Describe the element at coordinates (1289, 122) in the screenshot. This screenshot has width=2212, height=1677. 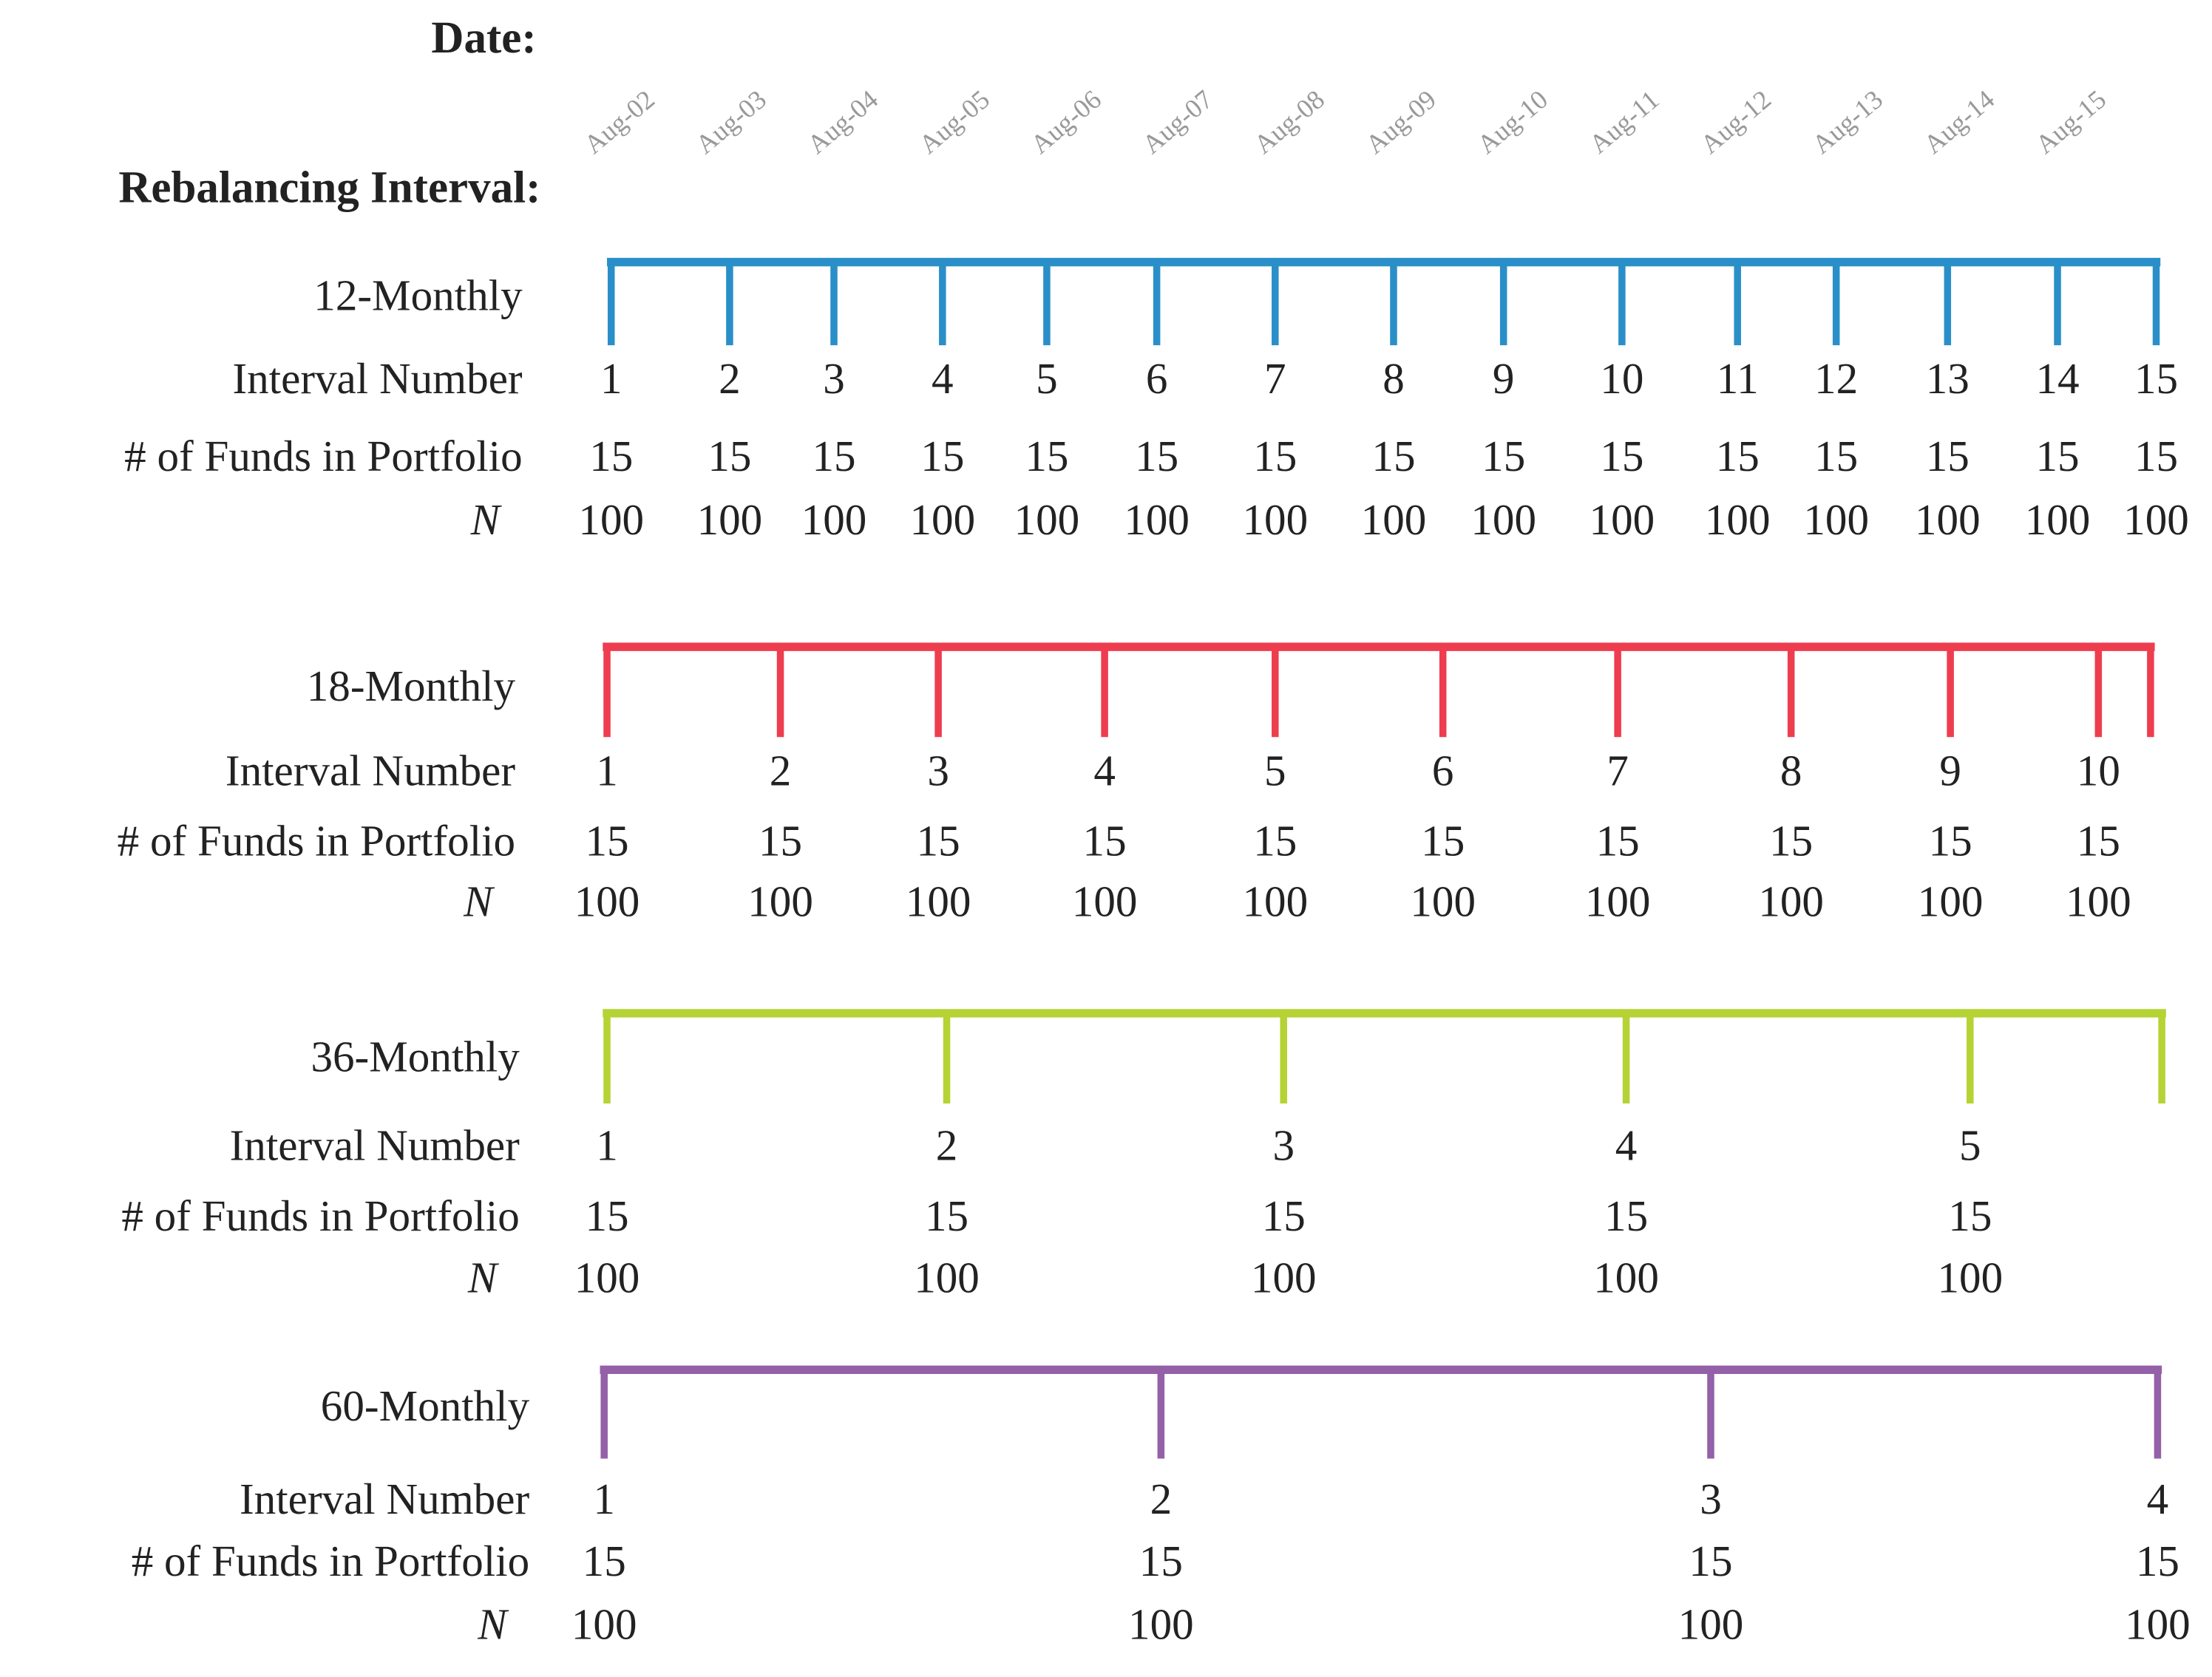
I see `date-label: Aug-08` at that location.